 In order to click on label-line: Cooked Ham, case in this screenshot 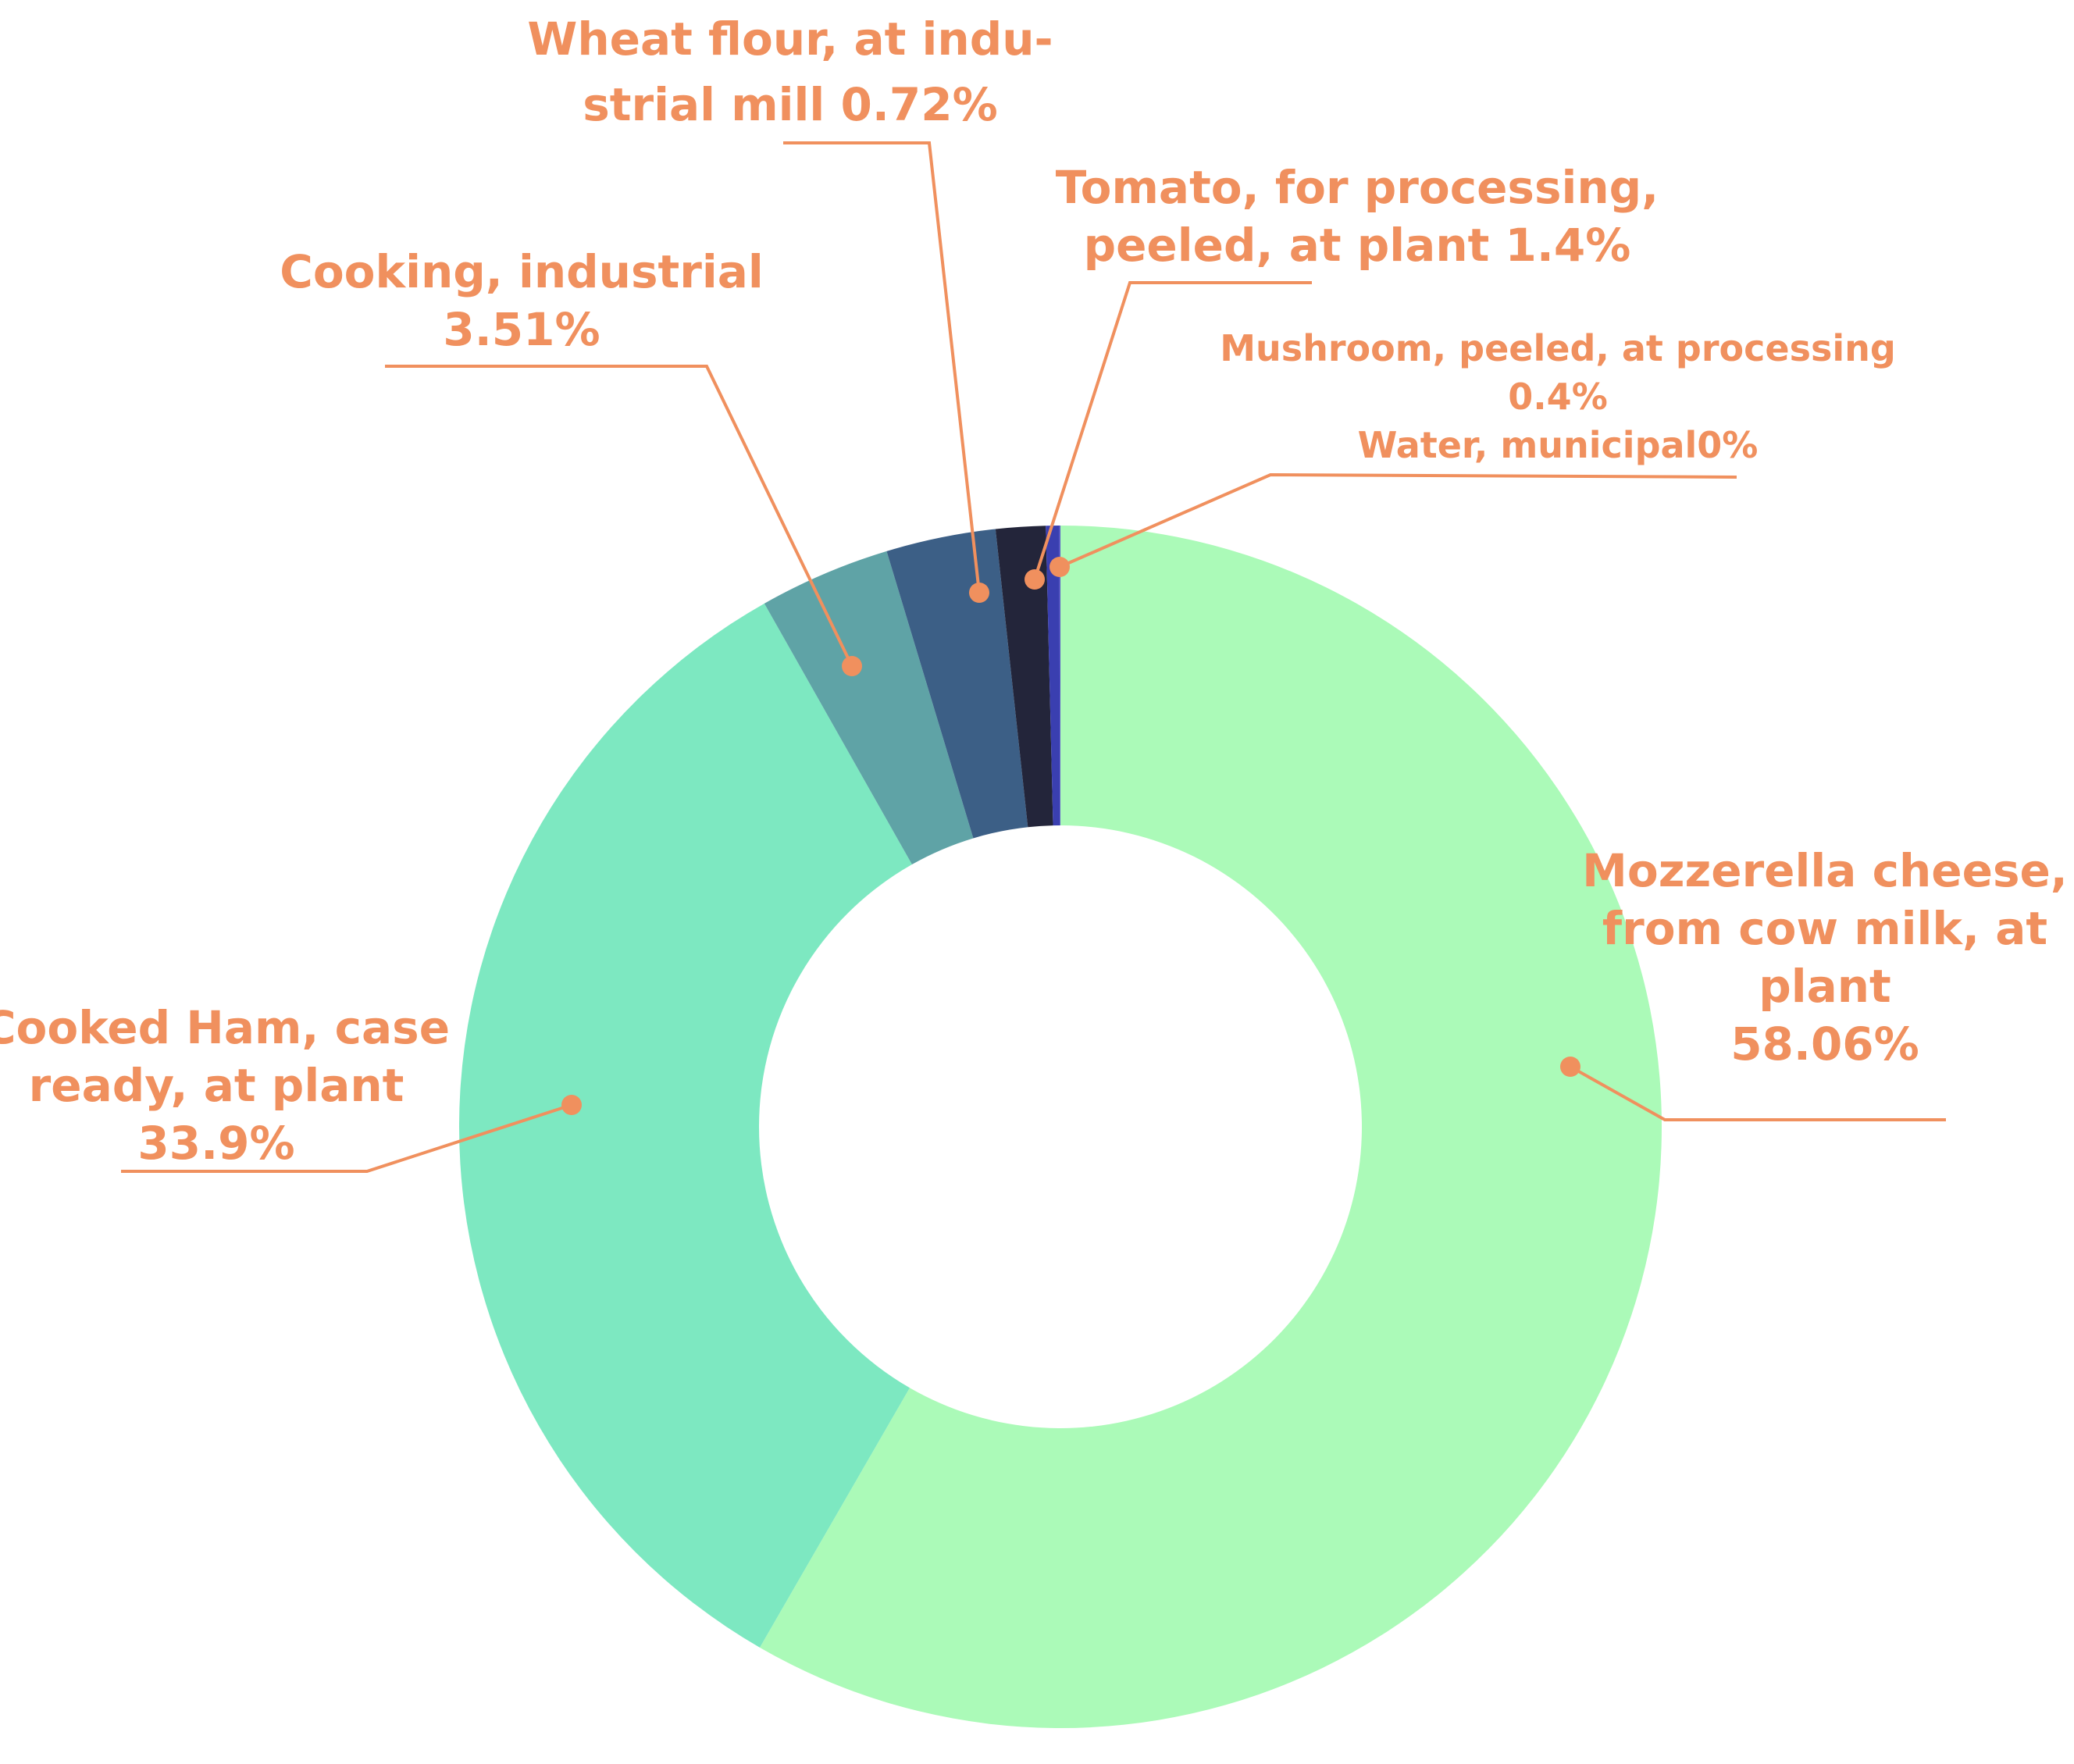, I will do `click(225, 1027)`.